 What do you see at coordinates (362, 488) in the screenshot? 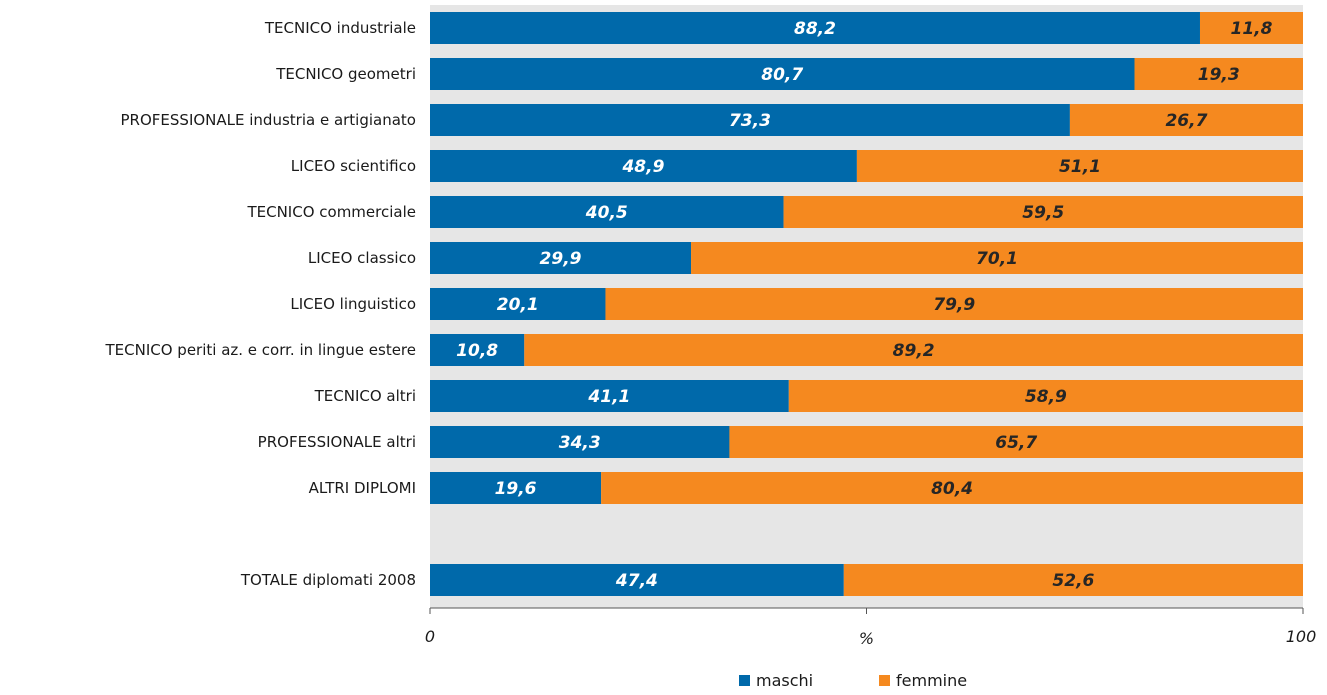
I see `category-label: ALTRI DIPLOMI` at bounding box center [362, 488].